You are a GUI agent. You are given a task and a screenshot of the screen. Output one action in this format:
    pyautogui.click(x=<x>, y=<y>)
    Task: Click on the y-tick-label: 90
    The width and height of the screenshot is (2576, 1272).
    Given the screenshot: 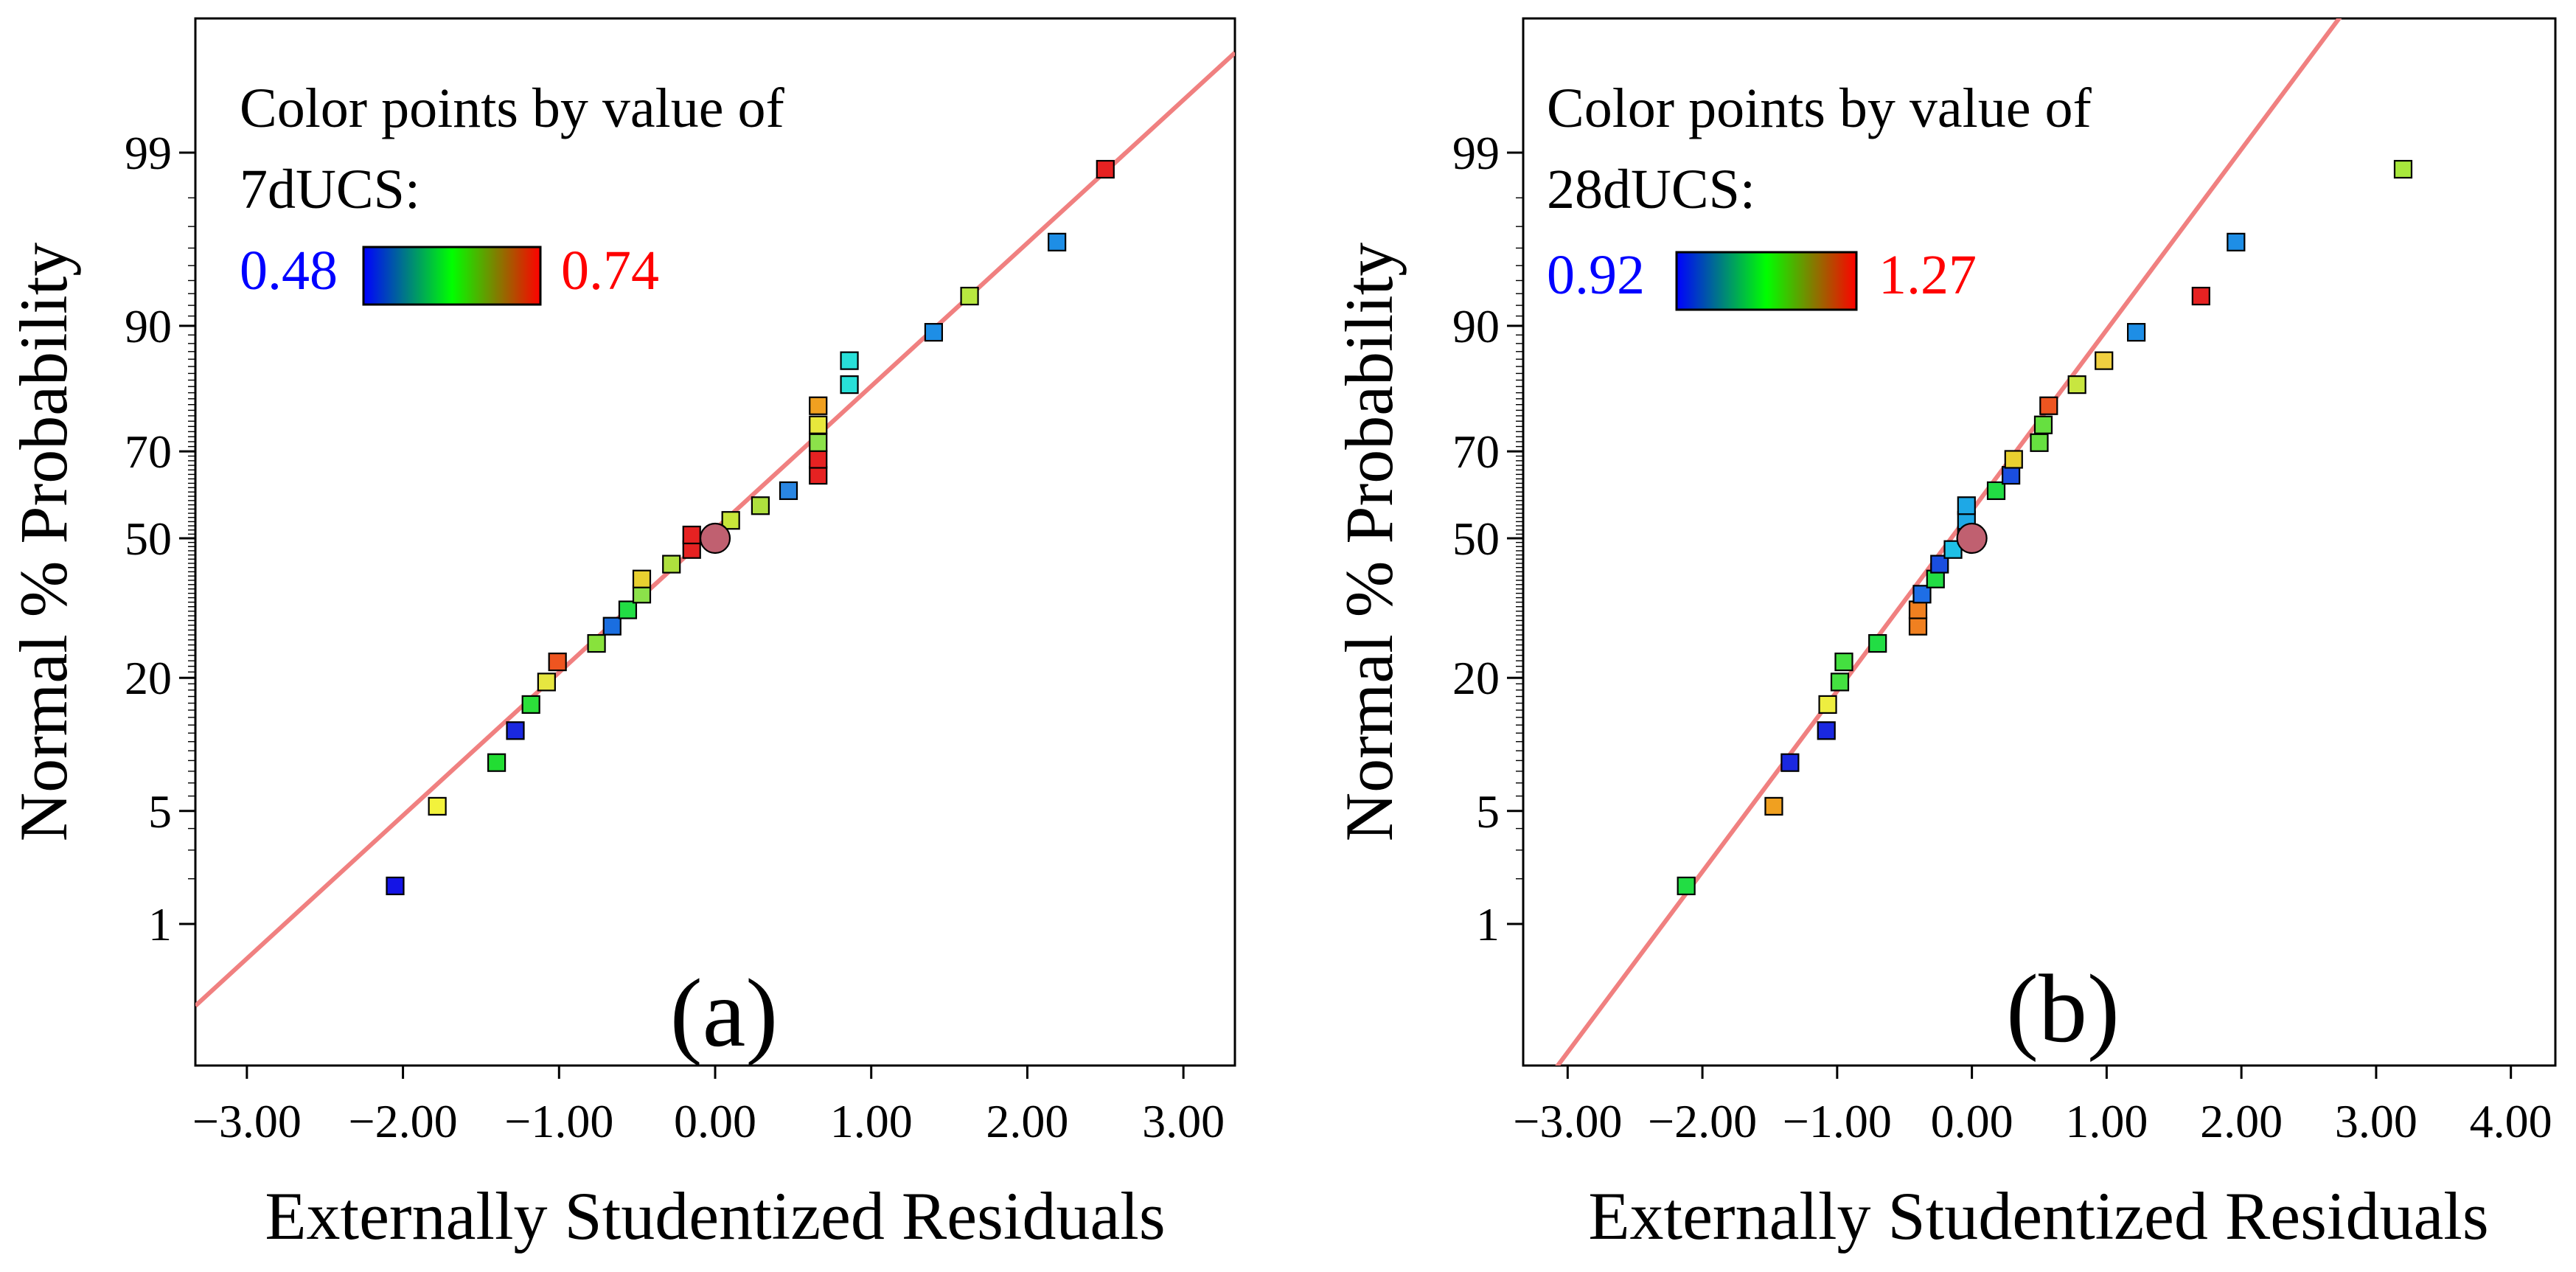 What is the action you would take?
    pyautogui.click(x=1476, y=326)
    